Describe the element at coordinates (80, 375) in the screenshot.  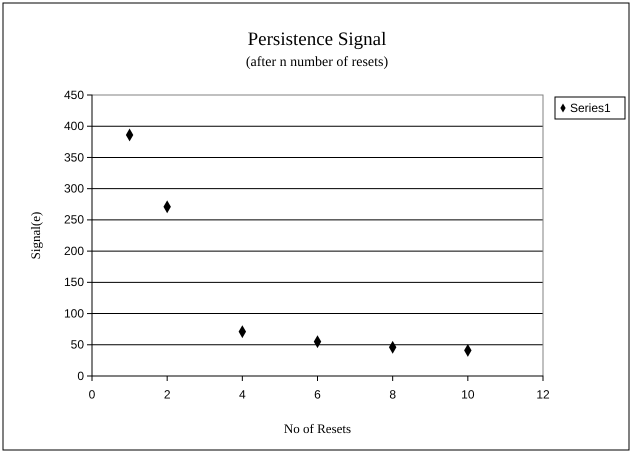
I see `y-tick-label: 0` at that location.